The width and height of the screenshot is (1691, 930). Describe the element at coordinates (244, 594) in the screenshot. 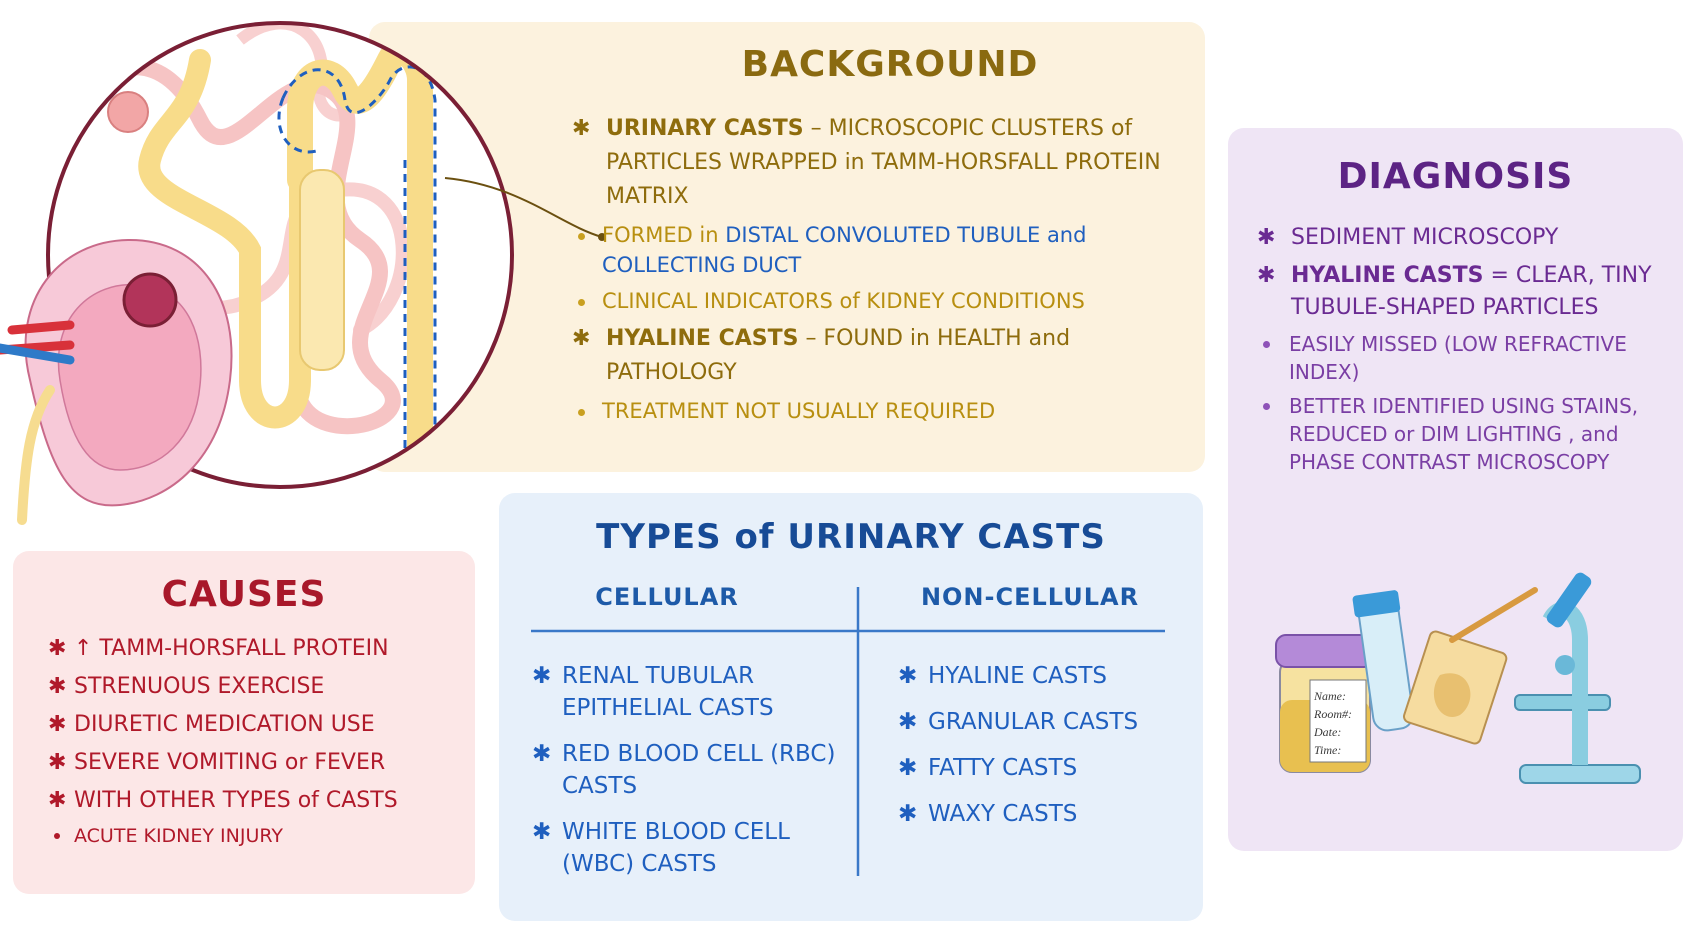

I see `section-title: CAUSES` at that location.